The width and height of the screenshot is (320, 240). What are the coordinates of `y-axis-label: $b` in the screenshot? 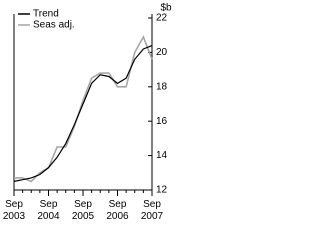 It's located at (166, 8).